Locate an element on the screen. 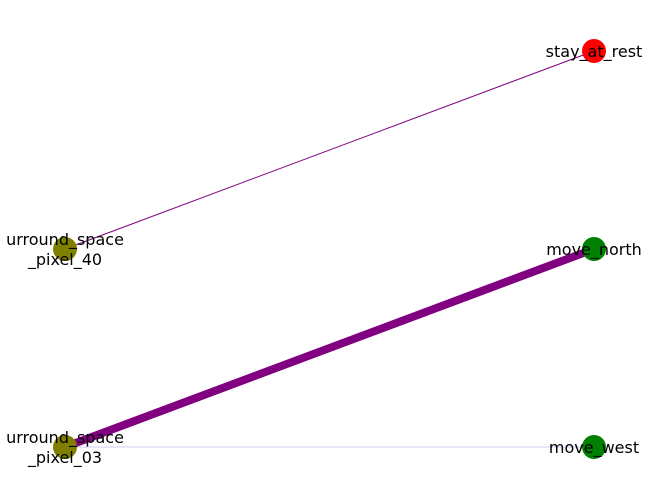 This screenshot has height=499, width=660. node-label-surround_space_pixel_03: urround_space _pixel_03 is located at coordinates (65, 448).